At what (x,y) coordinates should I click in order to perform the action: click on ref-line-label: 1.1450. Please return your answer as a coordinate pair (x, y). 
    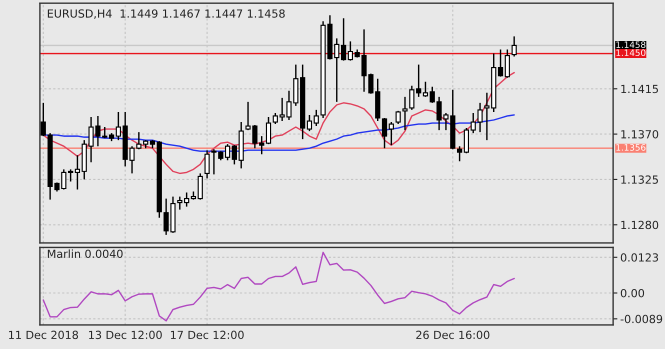
    Looking at the image, I should click on (631, 52).